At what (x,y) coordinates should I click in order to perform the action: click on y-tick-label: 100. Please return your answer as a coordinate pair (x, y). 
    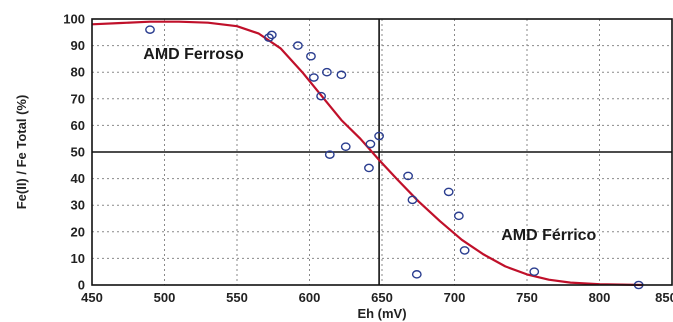
    Looking at the image, I should click on (74, 19).